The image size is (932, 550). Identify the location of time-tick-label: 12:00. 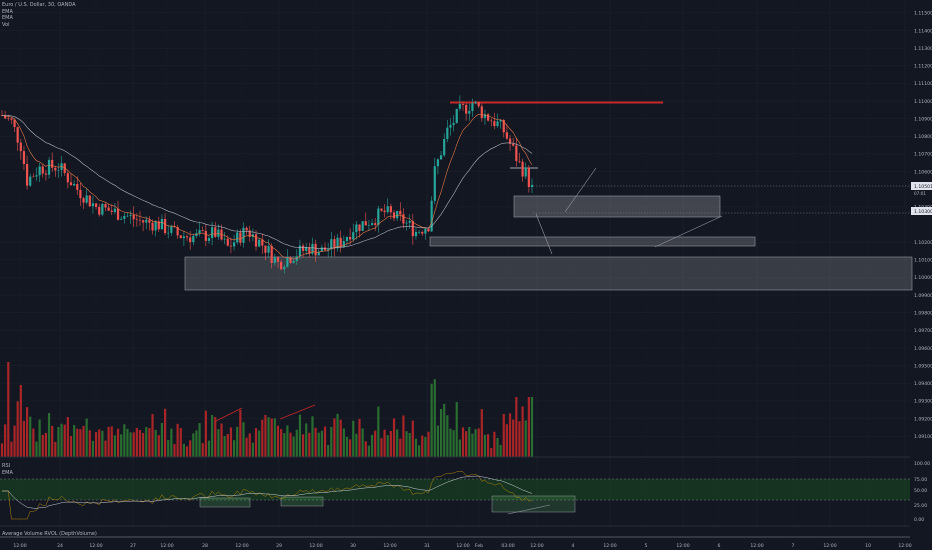
(609, 546).